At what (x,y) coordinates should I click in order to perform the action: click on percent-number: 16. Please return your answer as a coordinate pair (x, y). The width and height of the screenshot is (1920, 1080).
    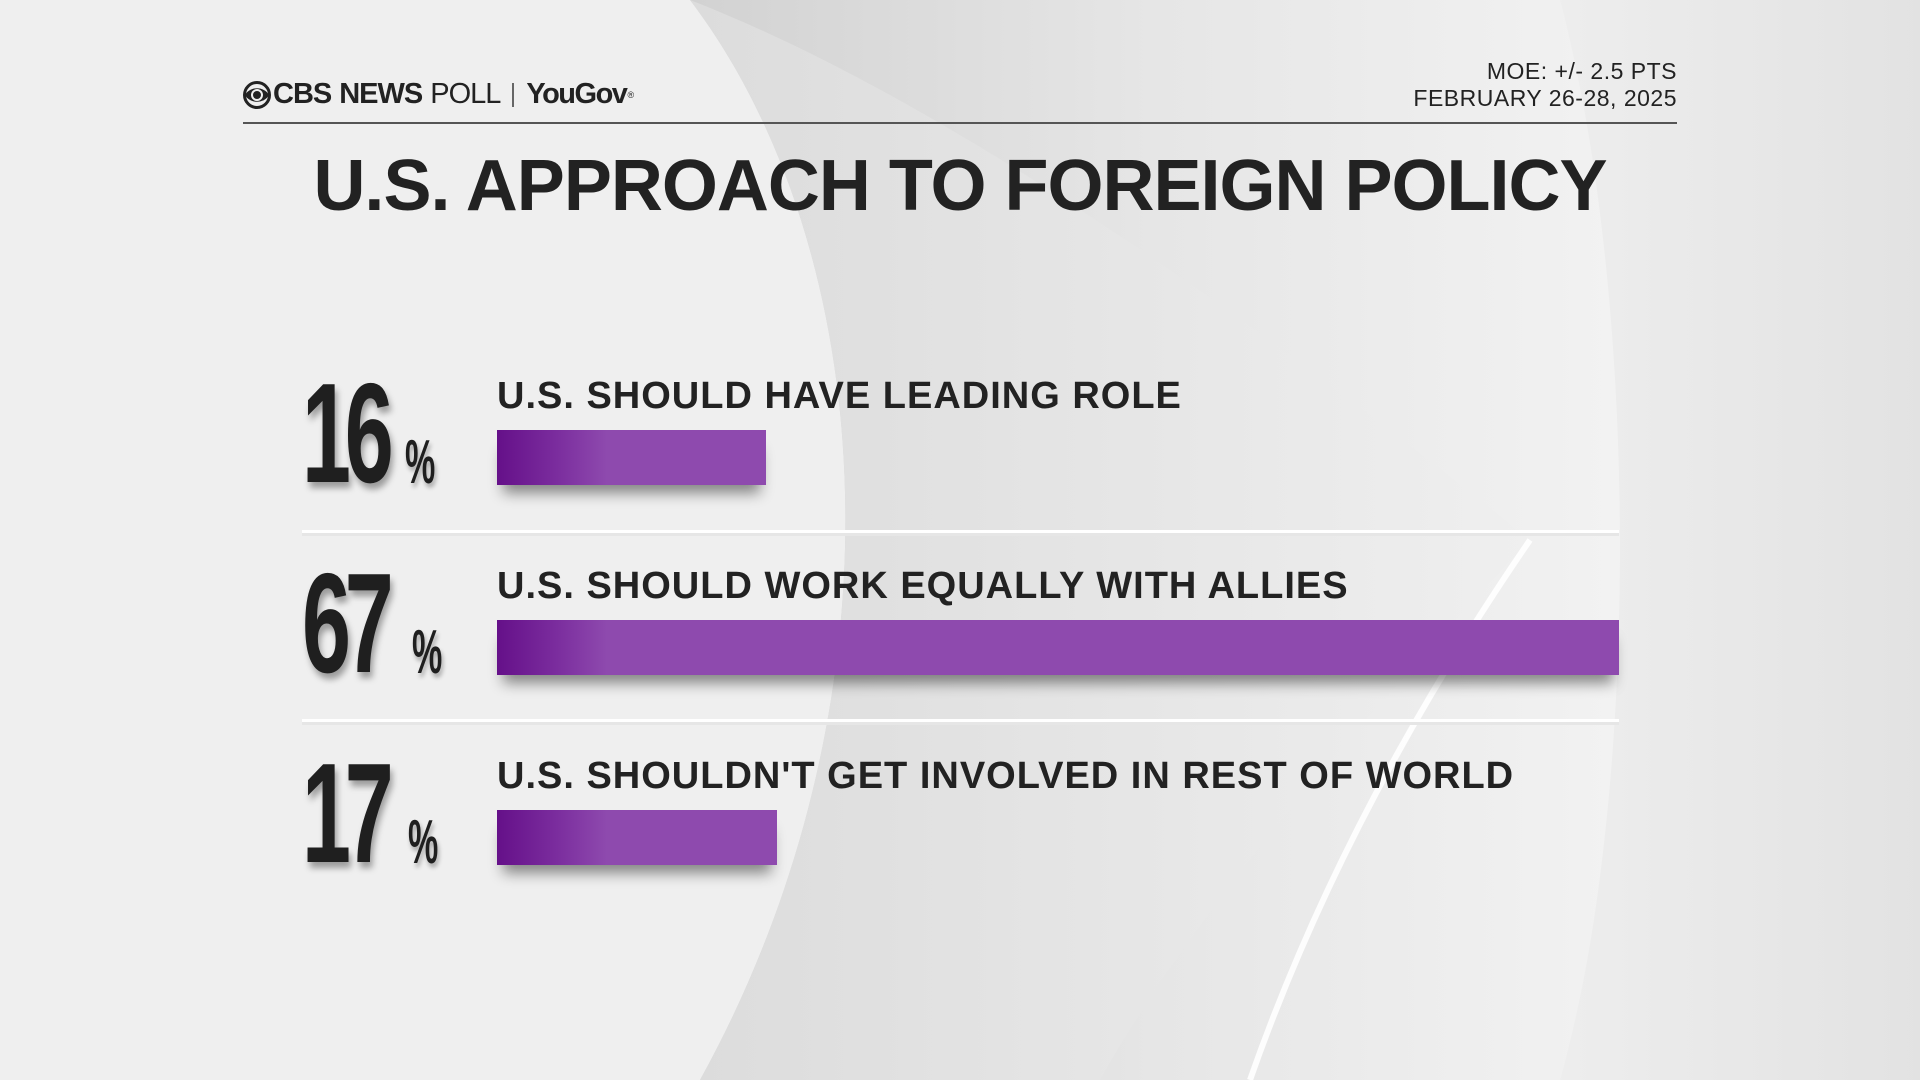
    Looking at the image, I should click on (348, 433).